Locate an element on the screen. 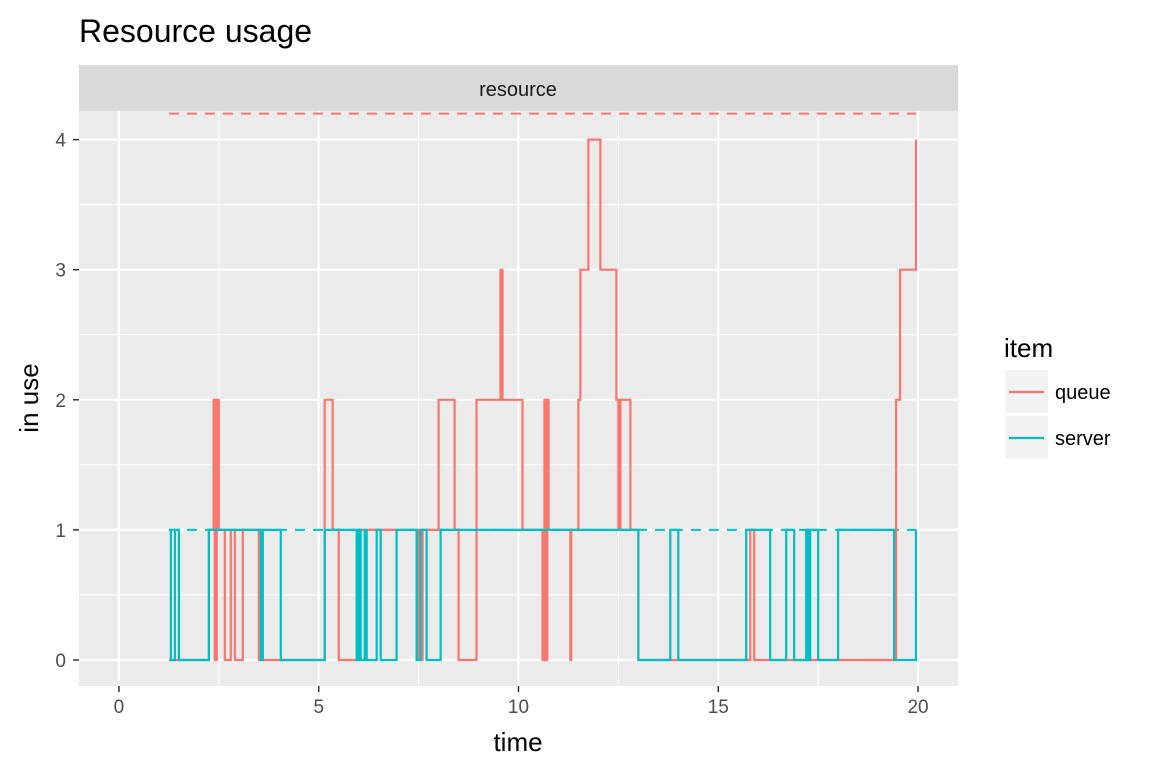 This screenshot has height=768, width=1152. y-tick-label: 2 is located at coordinates (60, 401).